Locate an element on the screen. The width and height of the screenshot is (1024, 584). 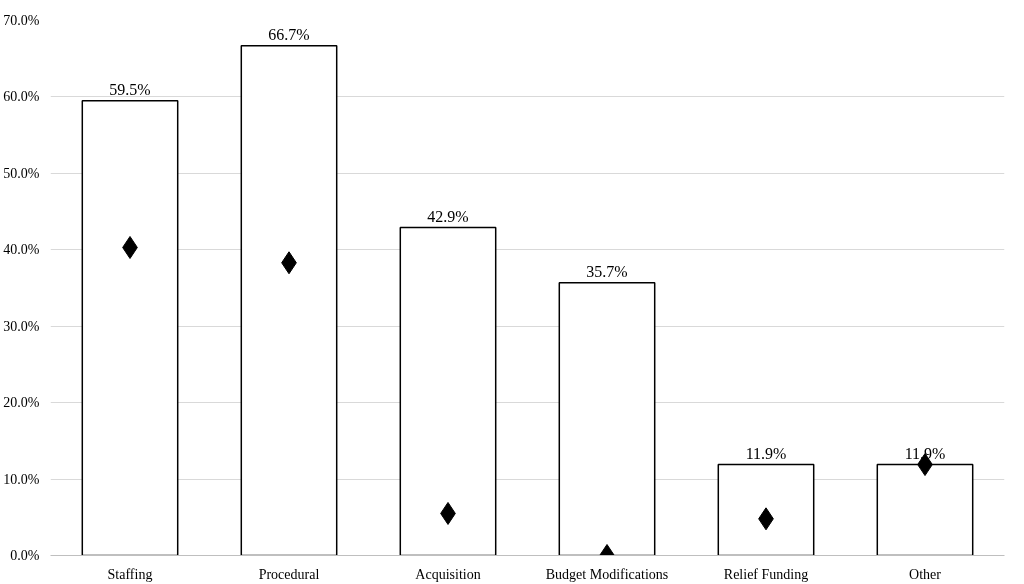
x-tick-label: Budget Modifications is located at coordinates (607, 574).